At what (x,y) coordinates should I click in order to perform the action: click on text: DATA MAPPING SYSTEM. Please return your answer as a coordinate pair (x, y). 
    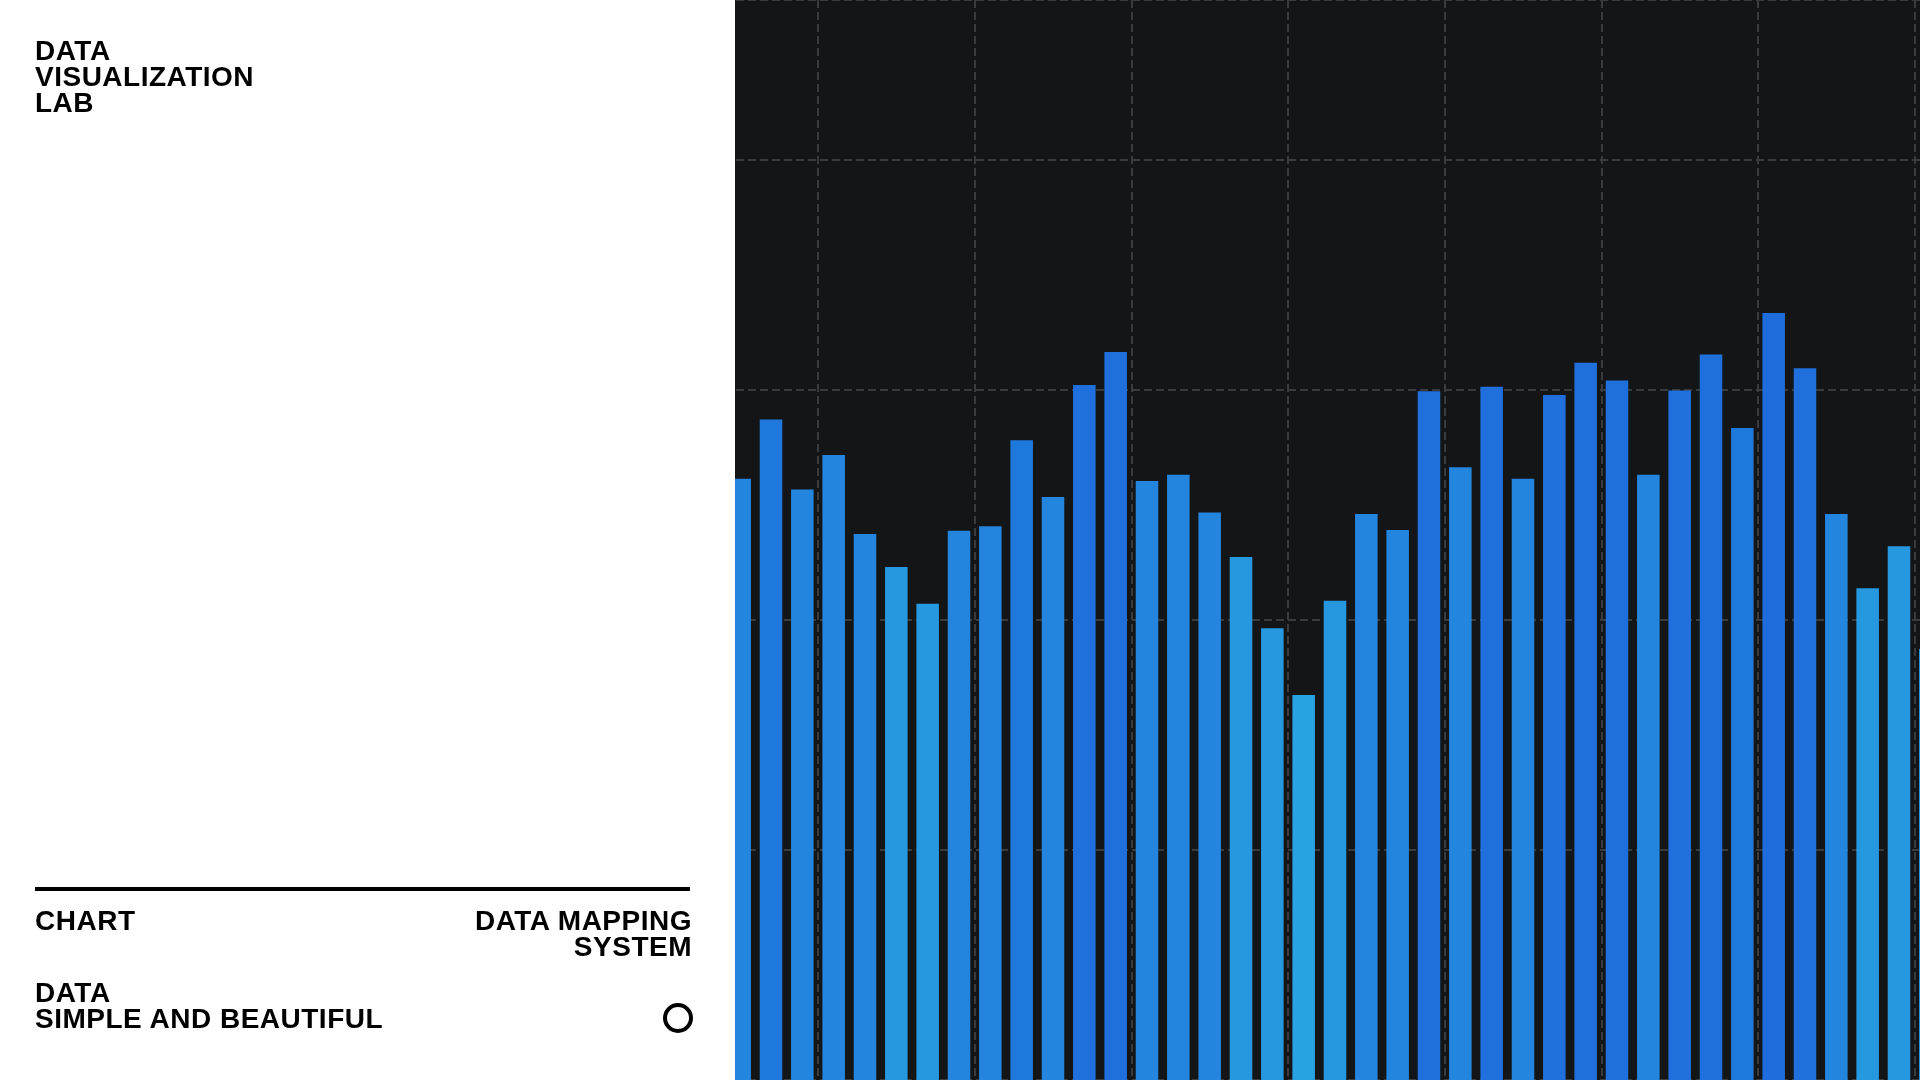
    Looking at the image, I should click on (582, 933).